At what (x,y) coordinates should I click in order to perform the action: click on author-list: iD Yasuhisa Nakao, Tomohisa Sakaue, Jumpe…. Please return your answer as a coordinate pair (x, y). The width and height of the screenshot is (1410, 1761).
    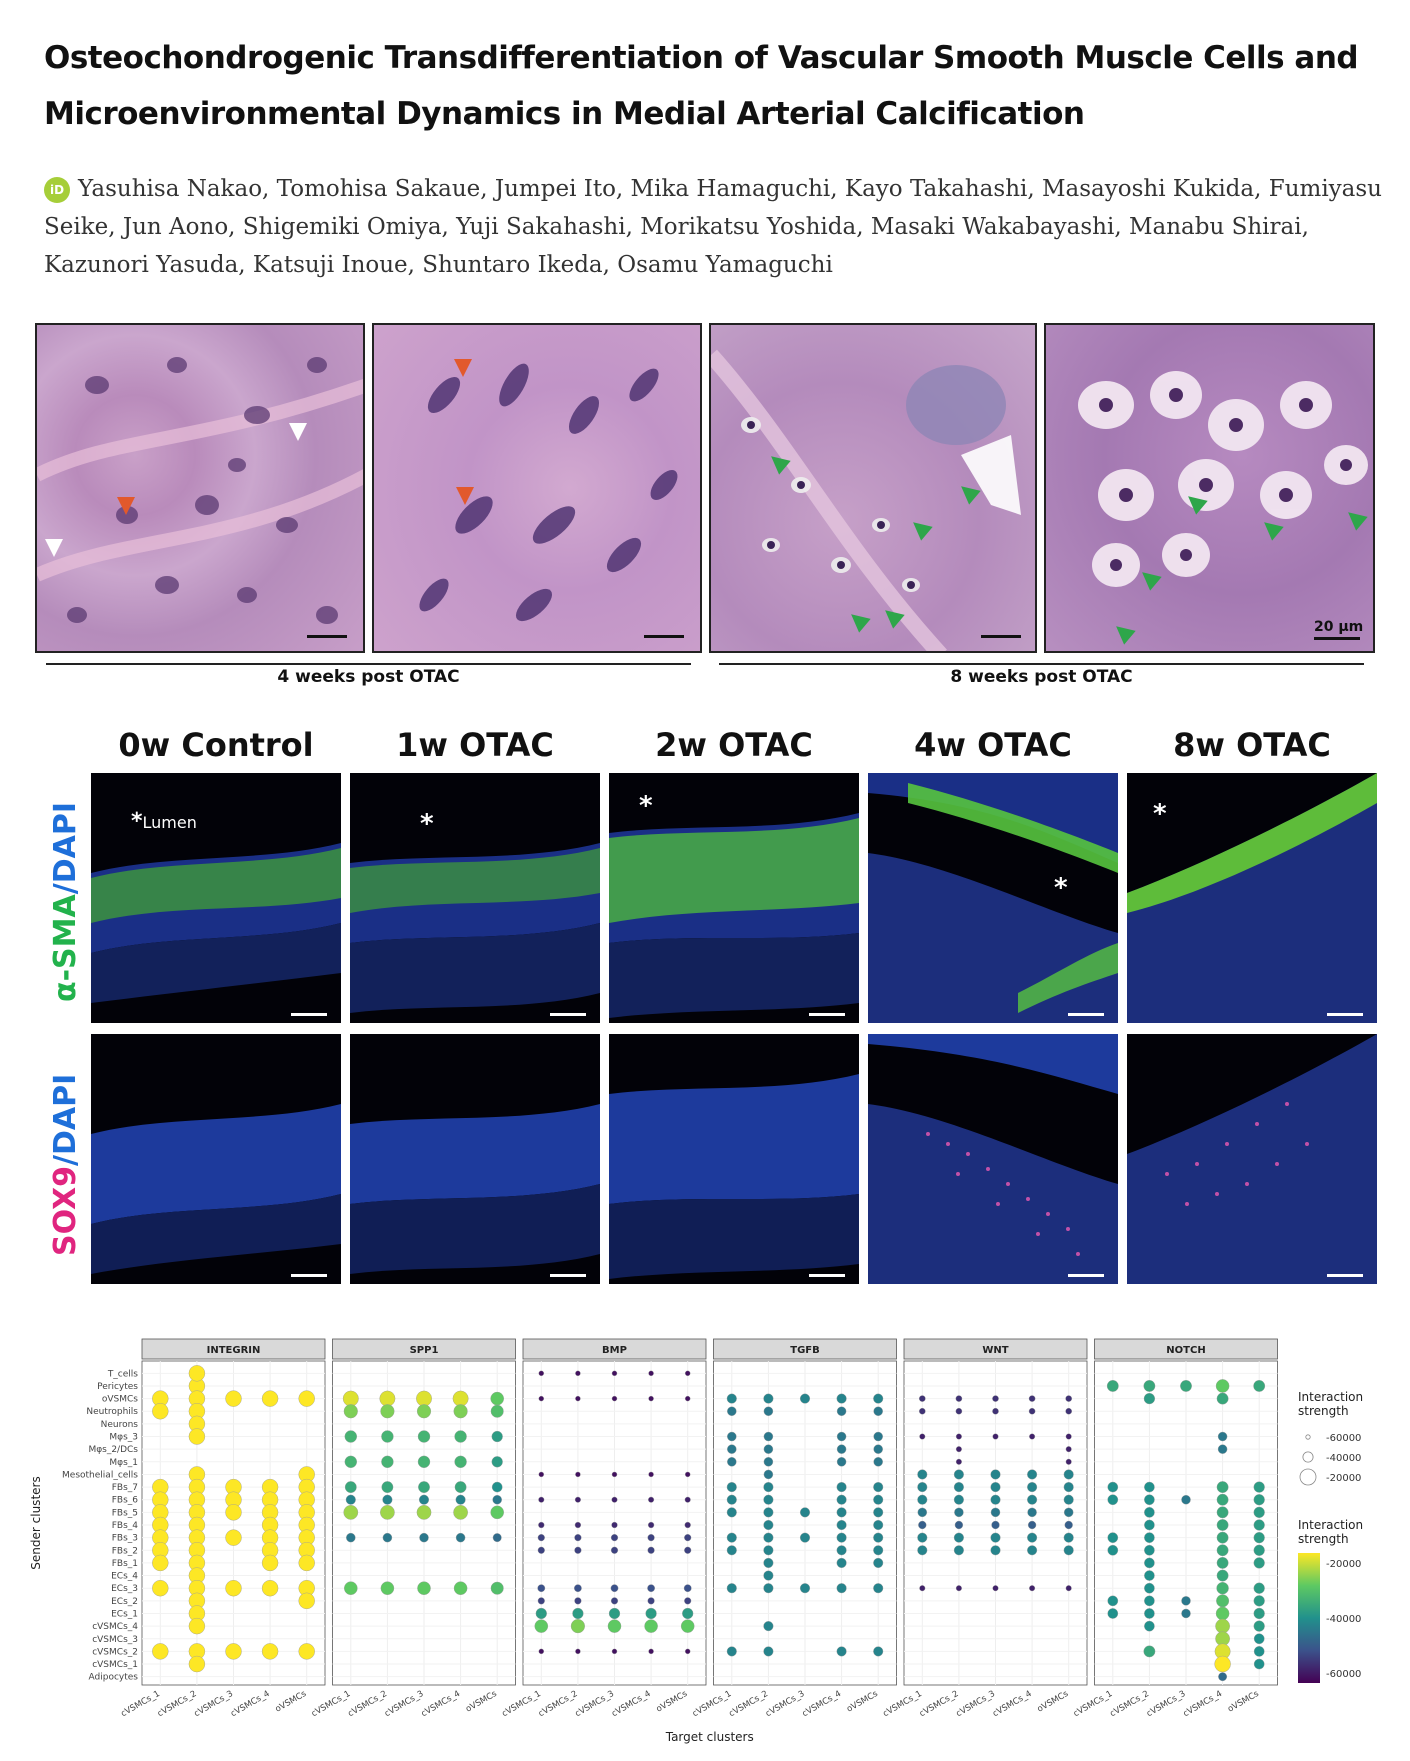
    Looking at the image, I should click on (714, 227).